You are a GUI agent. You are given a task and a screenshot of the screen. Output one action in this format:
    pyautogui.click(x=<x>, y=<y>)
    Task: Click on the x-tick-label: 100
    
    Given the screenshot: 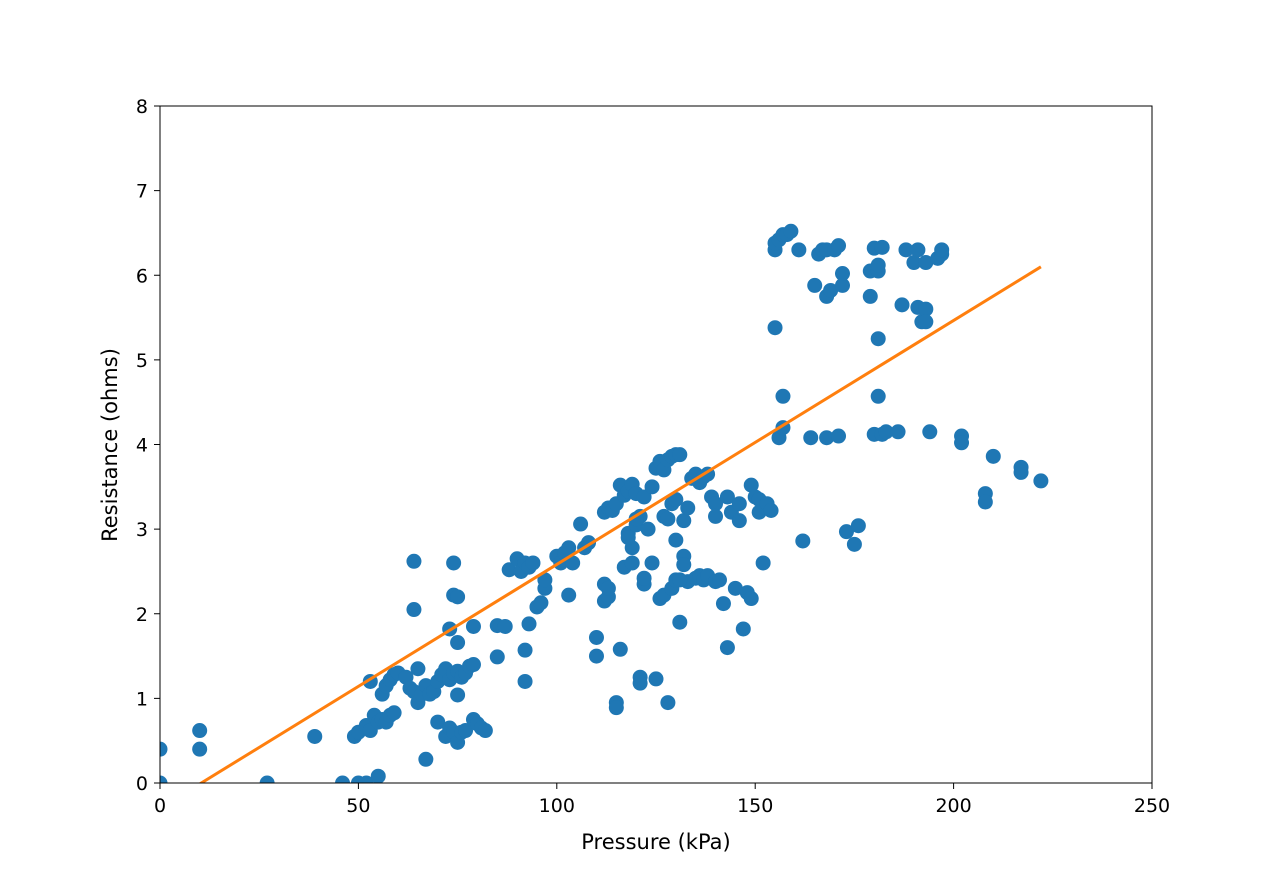 What is the action you would take?
    pyautogui.click(x=557, y=806)
    